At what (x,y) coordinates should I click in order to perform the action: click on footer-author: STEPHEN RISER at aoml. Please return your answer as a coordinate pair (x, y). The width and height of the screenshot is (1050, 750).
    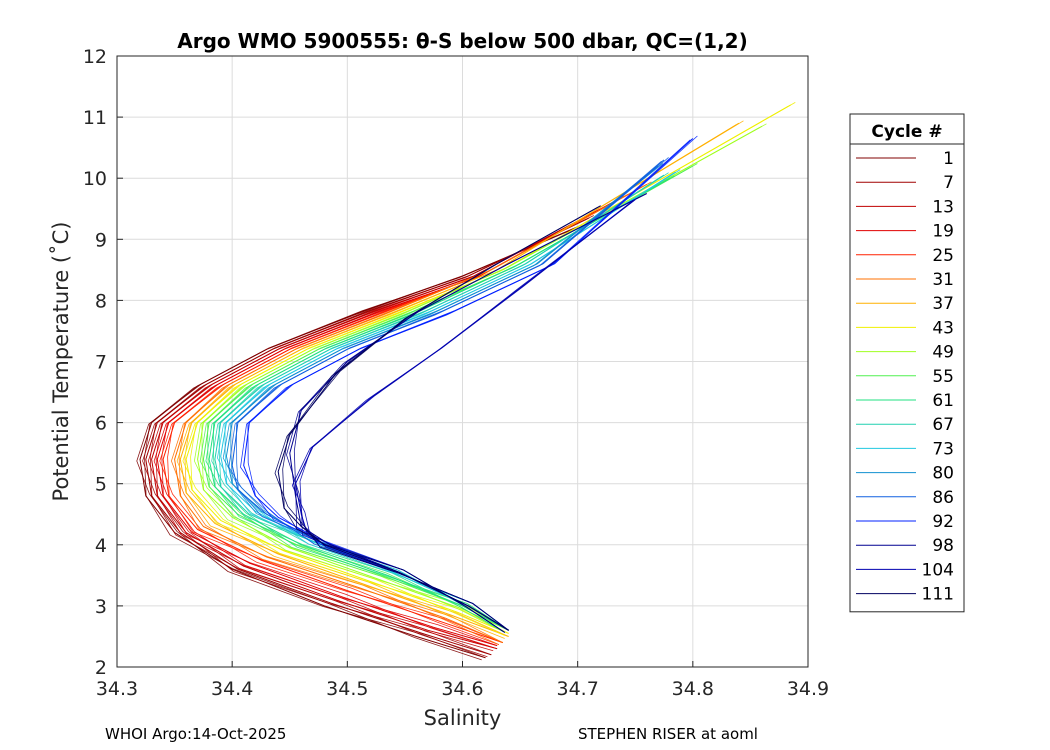
    Looking at the image, I should click on (668, 734).